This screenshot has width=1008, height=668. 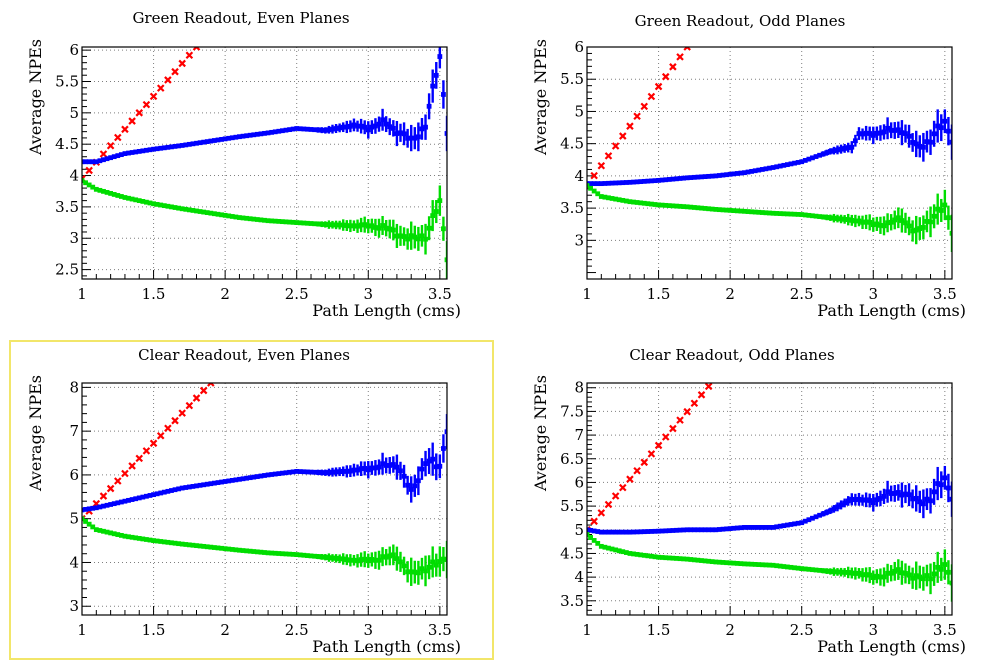 What do you see at coordinates (731, 355) in the screenshot?
I see `chart-title: Clear Readout, Odd Planes` at bounding box center [731, 355].